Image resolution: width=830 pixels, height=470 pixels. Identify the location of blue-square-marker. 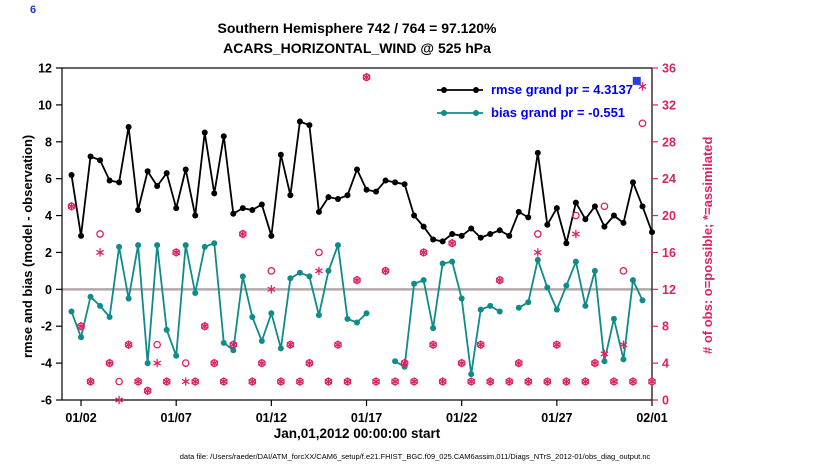
(636, 80).